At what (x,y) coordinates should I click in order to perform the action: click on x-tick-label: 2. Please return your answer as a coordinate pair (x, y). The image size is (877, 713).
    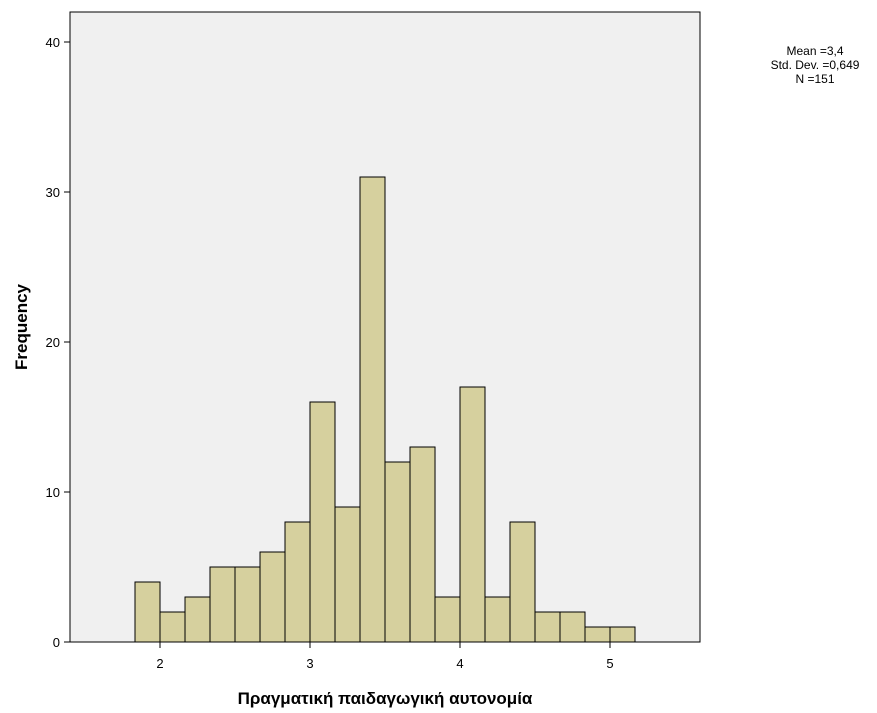
    Looking at the image, I should click on (159, 663).